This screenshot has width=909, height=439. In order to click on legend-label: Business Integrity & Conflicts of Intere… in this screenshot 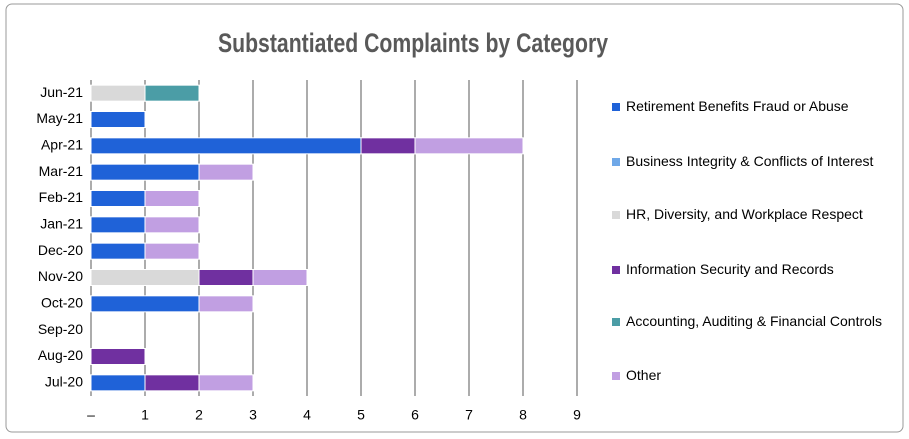, I will do `click(750, 161)`.